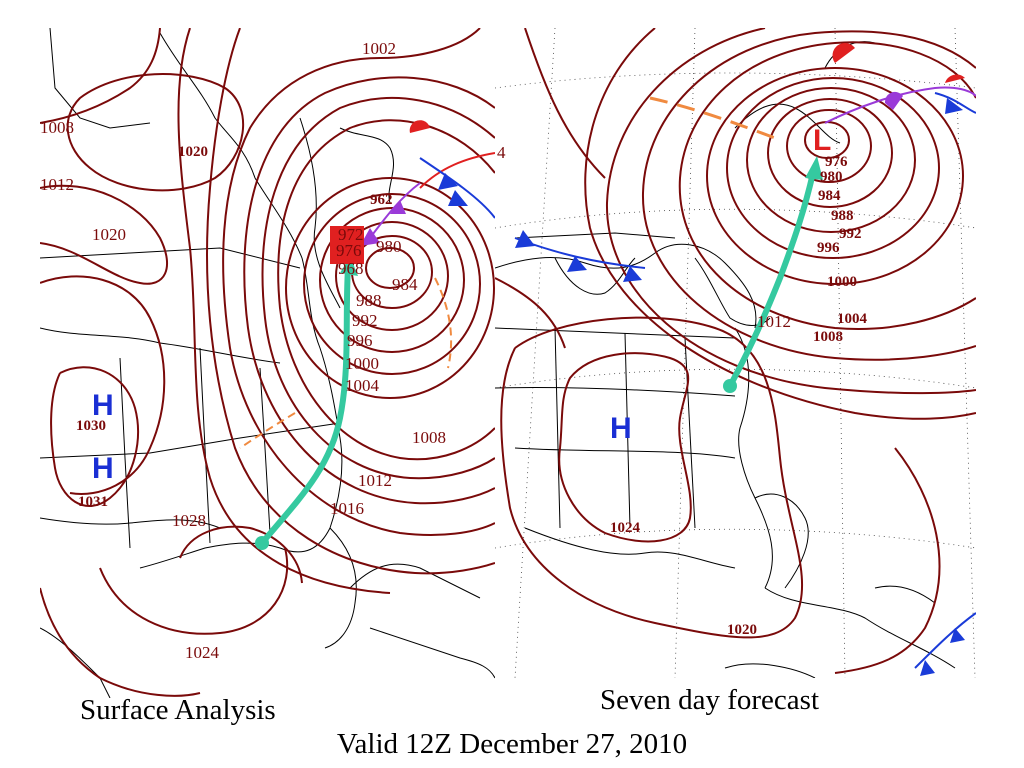 The height and width of the screenshot is (768, 1024). I want to click on isobar-1020-east, so click(887, 560).